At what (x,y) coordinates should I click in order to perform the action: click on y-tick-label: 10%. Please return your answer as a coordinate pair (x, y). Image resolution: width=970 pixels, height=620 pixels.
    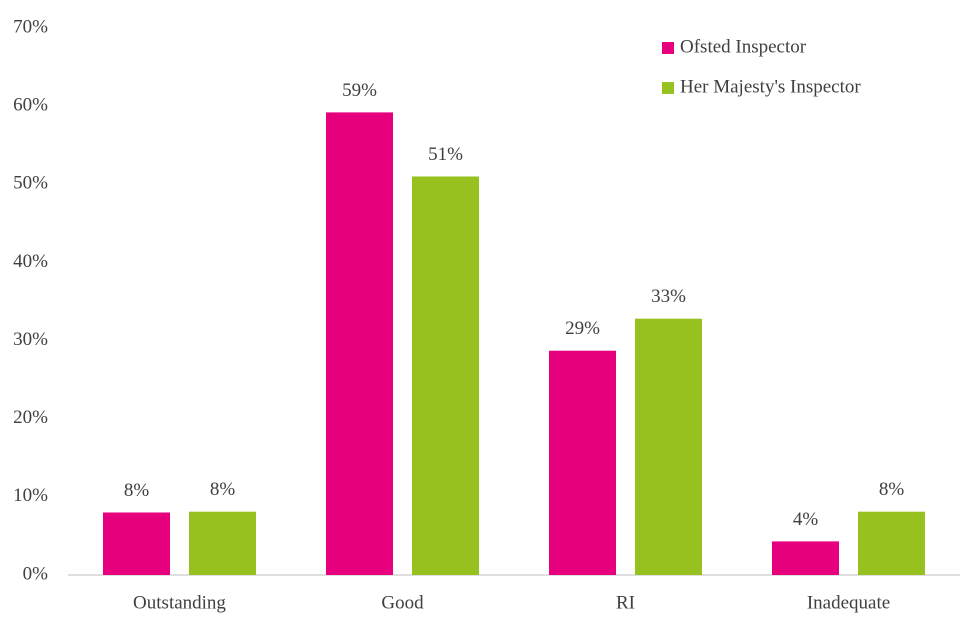
    Looking at the image, I should click on (30, 495).